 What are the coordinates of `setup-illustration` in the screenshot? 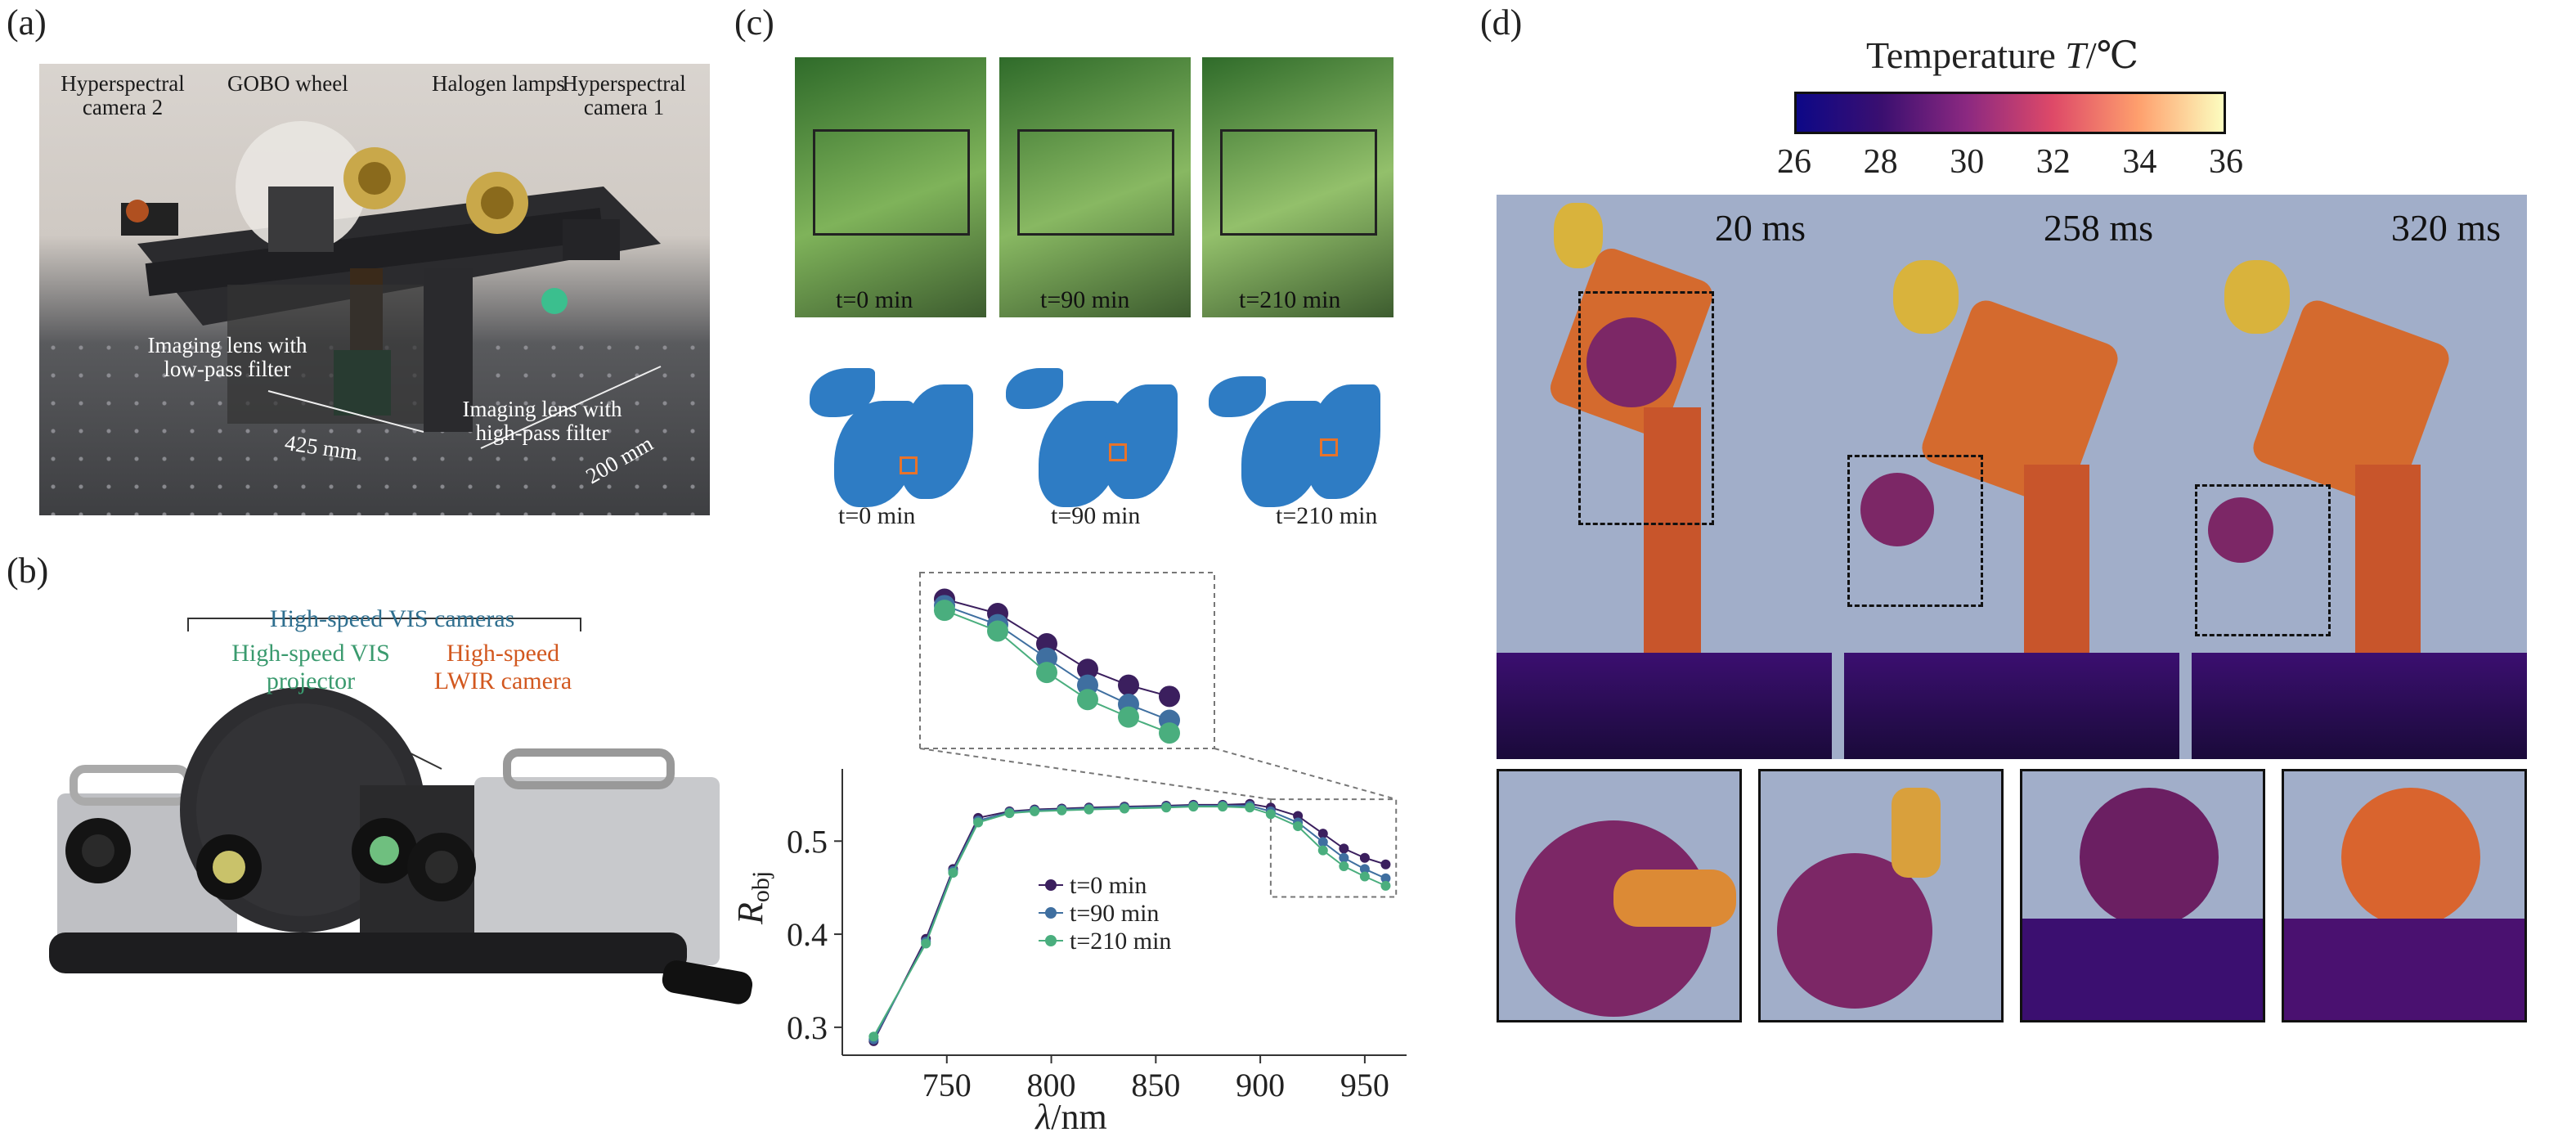 It's located at (391, 285).